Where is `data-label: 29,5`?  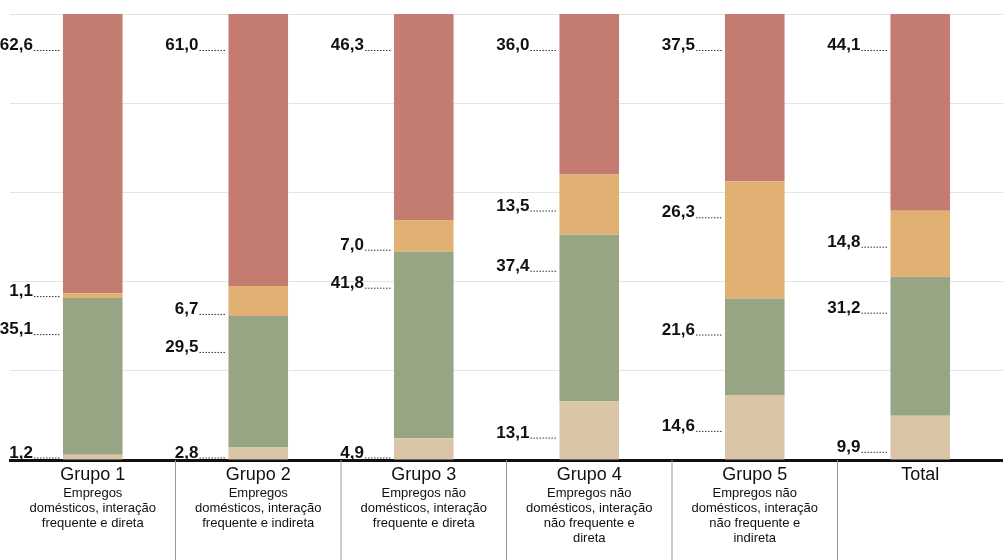 data-label: 29,5 is located at coordinates (182, 346).